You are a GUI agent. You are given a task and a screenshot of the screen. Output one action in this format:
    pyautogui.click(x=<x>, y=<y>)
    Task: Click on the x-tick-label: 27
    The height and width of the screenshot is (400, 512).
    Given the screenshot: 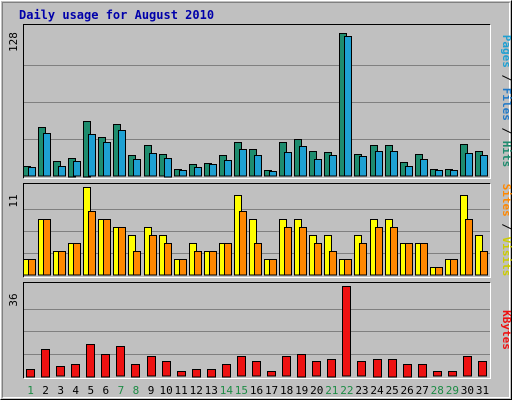 What is the action you would take?
    pyautogui.click(x=422, y=390)
    